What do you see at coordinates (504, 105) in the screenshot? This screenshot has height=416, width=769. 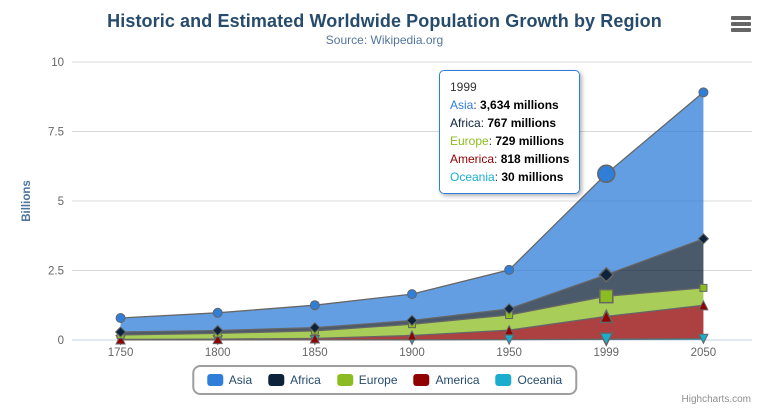 I see `tooltip-row-asia: Asia: 3,634 millions` at bounding box center [504, 105].